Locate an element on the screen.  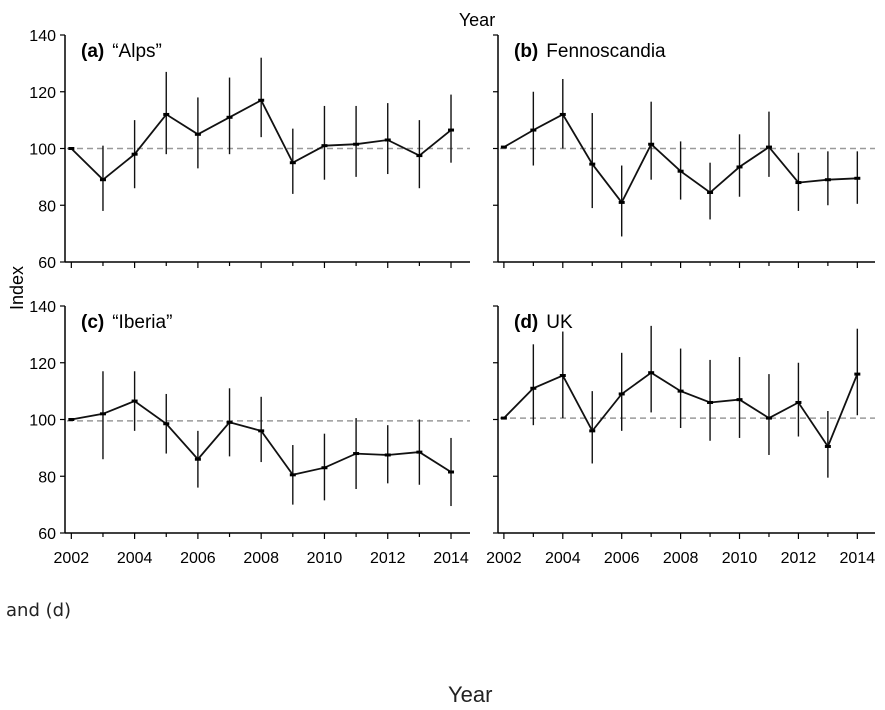
panel-label: (c) “Iberia” is located at coordinates (126, 322).